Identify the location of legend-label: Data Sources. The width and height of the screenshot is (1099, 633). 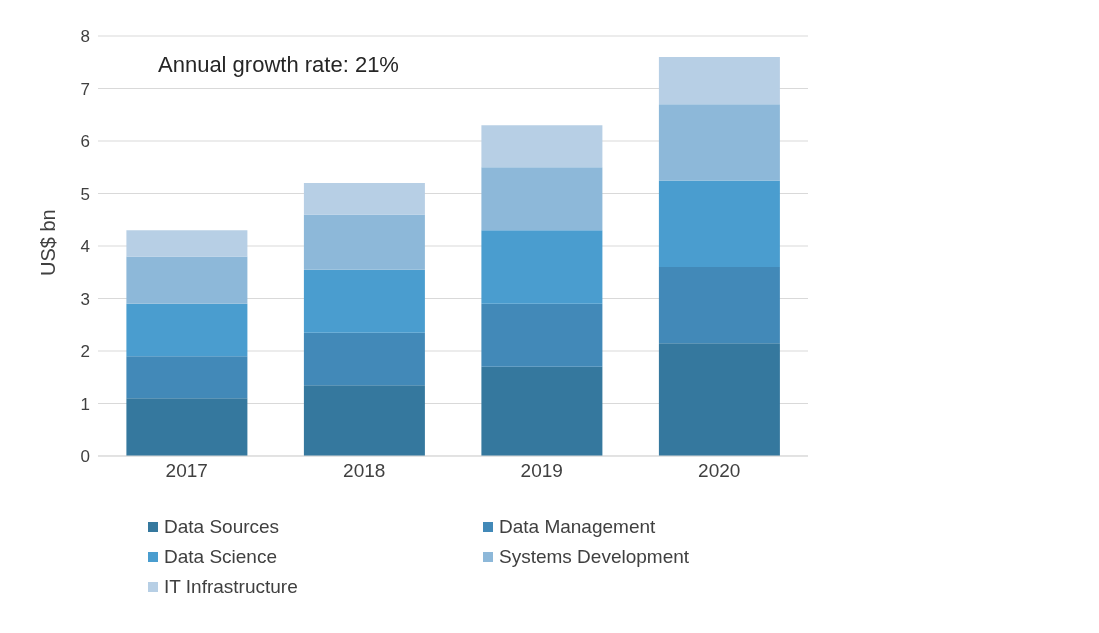
(222, 527).